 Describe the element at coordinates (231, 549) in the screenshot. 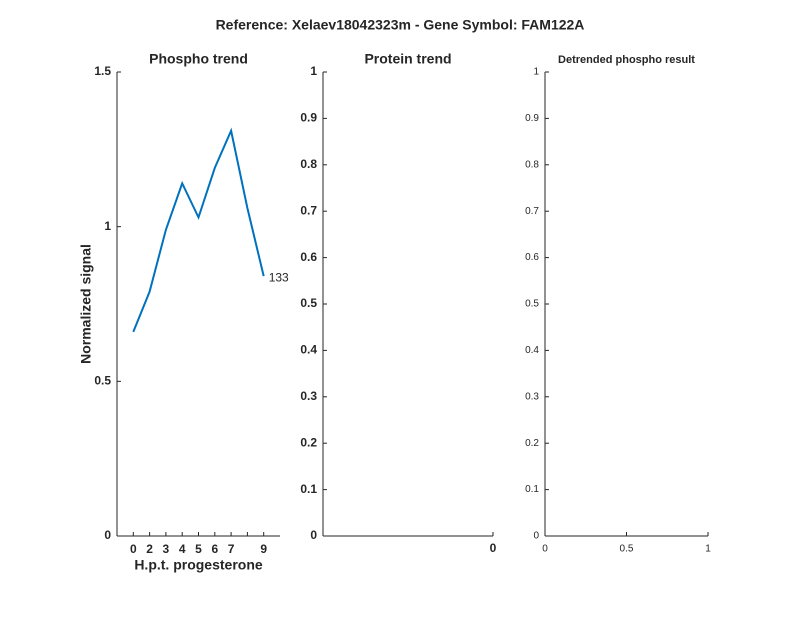

I see `x-tick-label: 7` at that location.